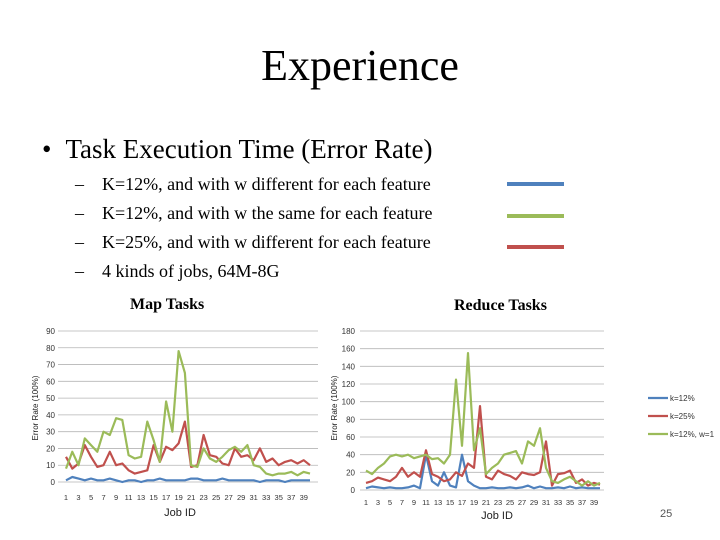 This screenshot has width=720, height=540. I want to click on page-number: 25, so click(666, 514).